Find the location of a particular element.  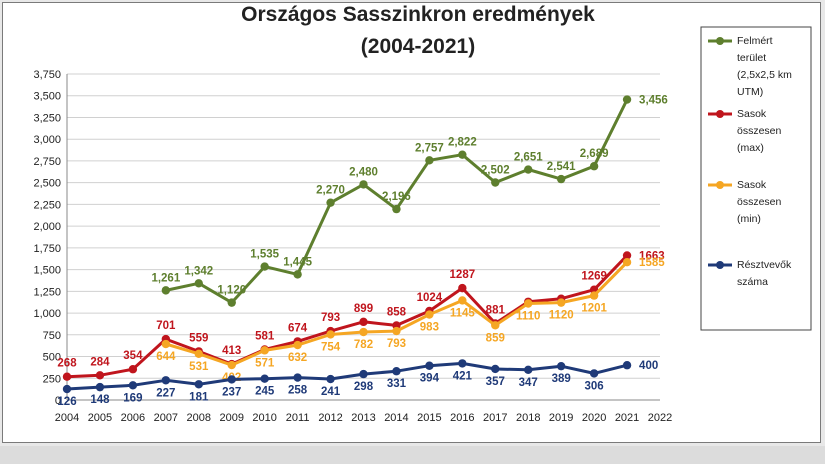

x-tick-label: 2021 is located at coordinates (627, 418).